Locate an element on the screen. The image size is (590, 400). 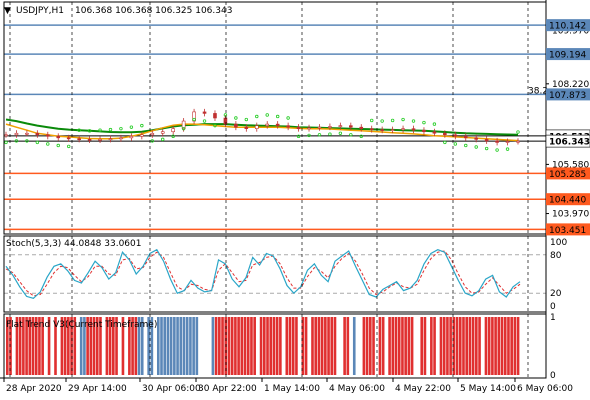
trend-indicator-pane is located at coordinates (263, 346).